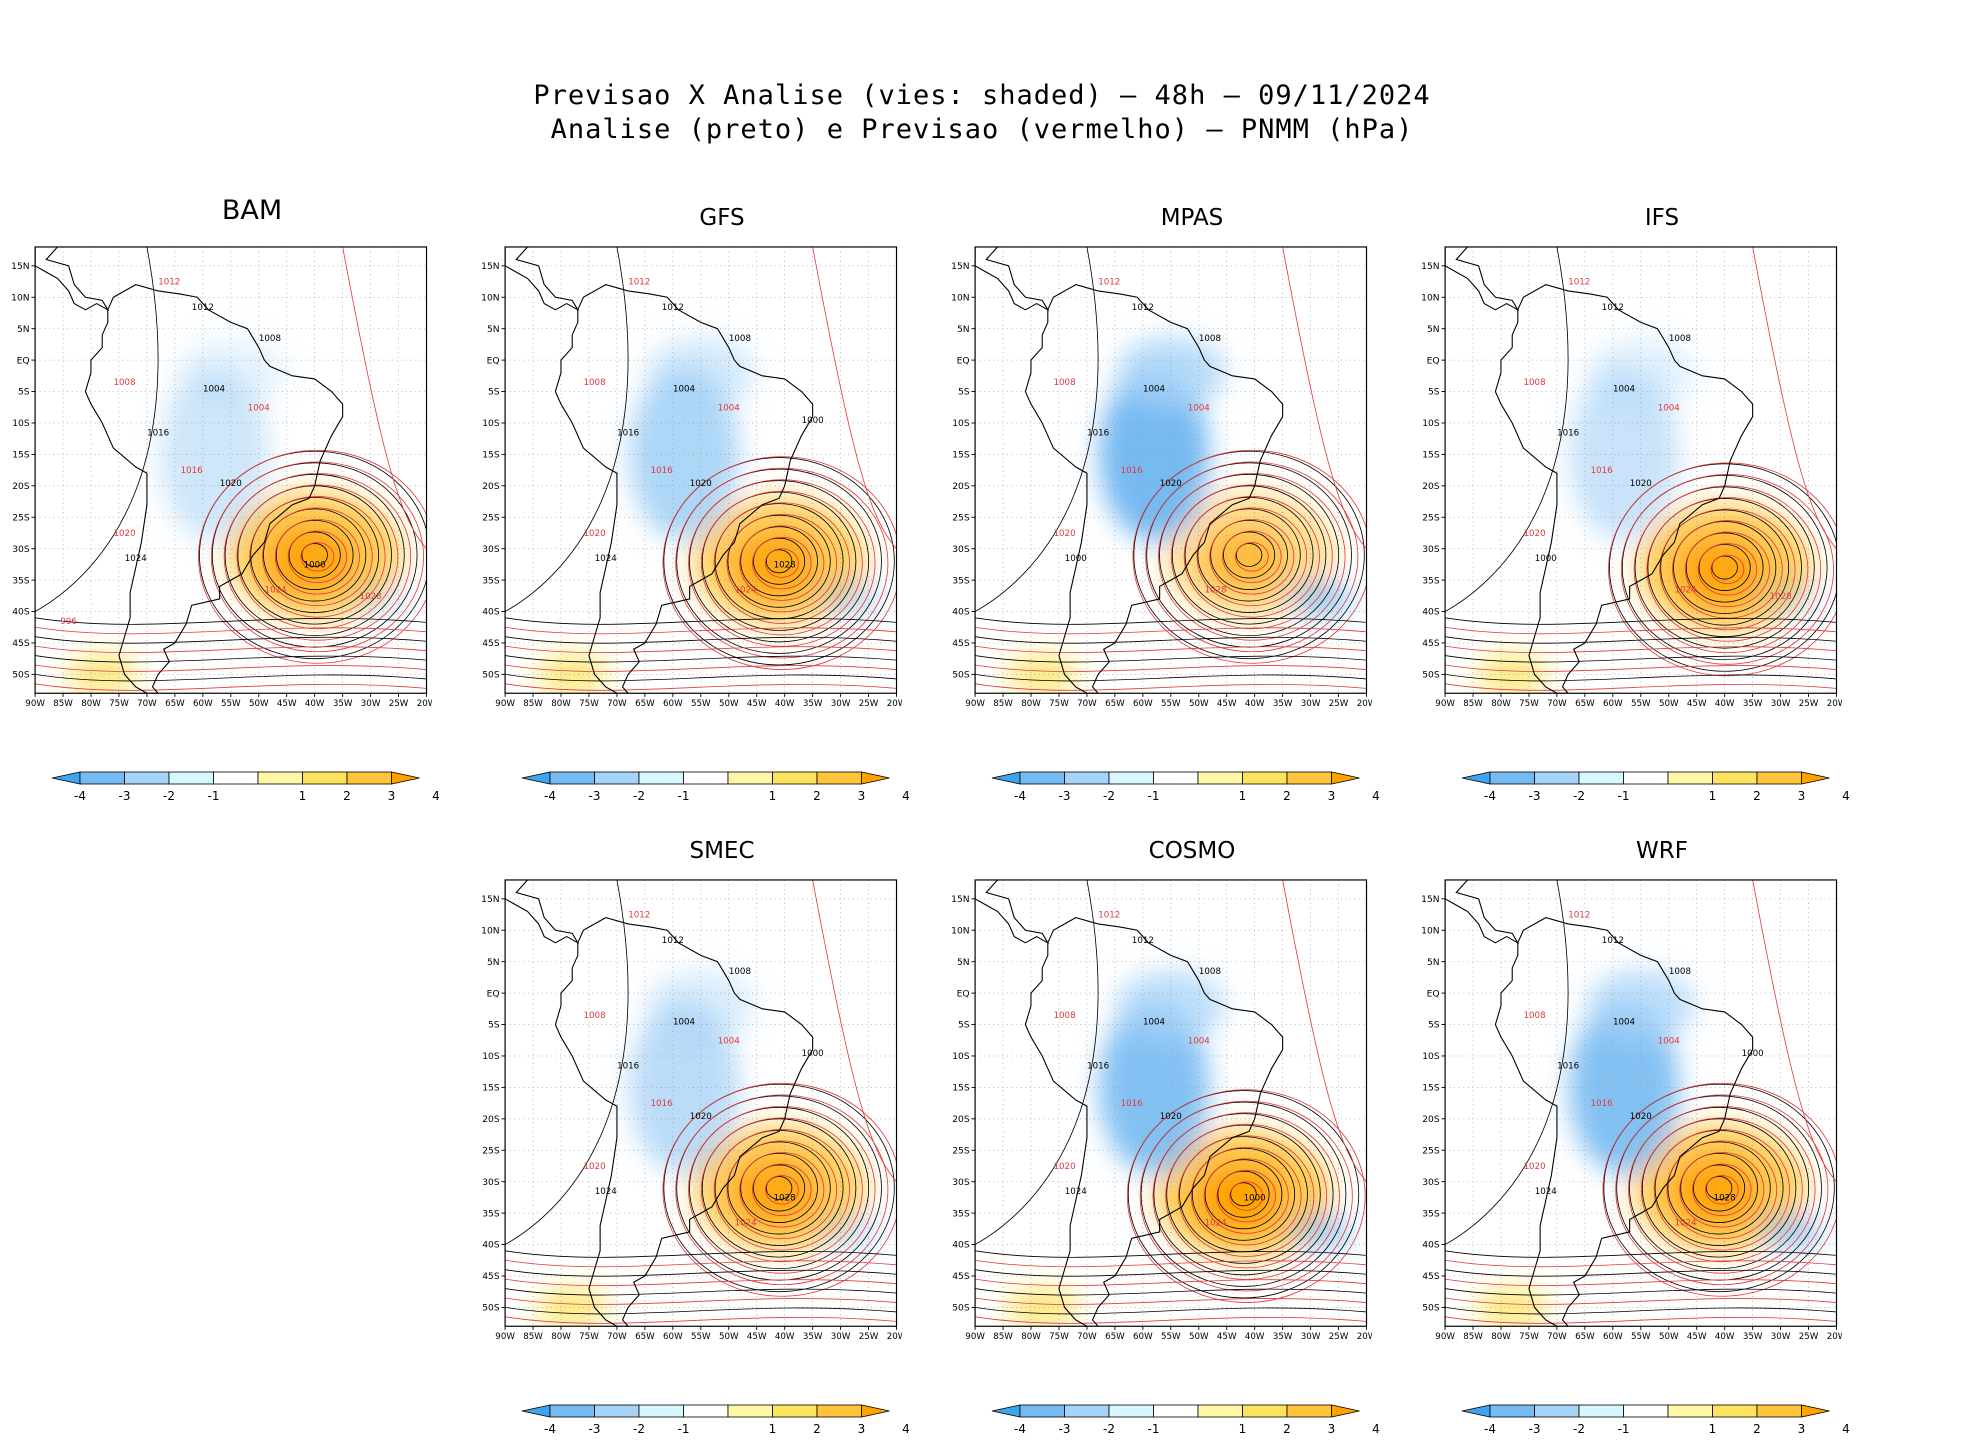 The width and height of the screenshot is (1964, 1441). What do you see at coordinates (259, 704) in the screenshot?
I see `lon-tick-label: 50W` at bounding box center [259, 704].